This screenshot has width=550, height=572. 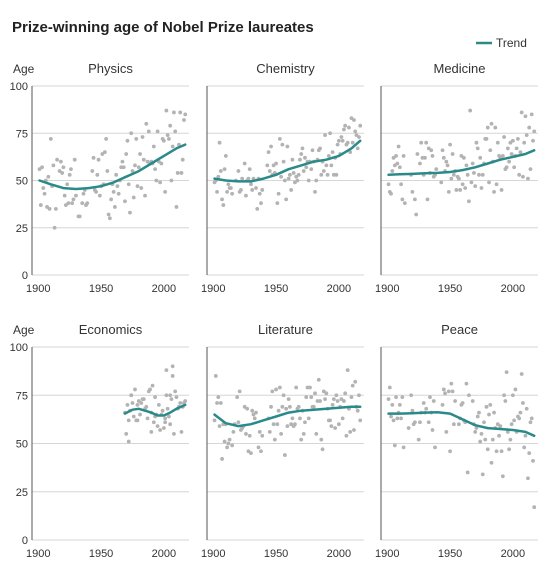 What do you see at coordinates (285, 68) in the screenshot?
I see `panel-title: Chemistry` at bounding box center [285, 68].